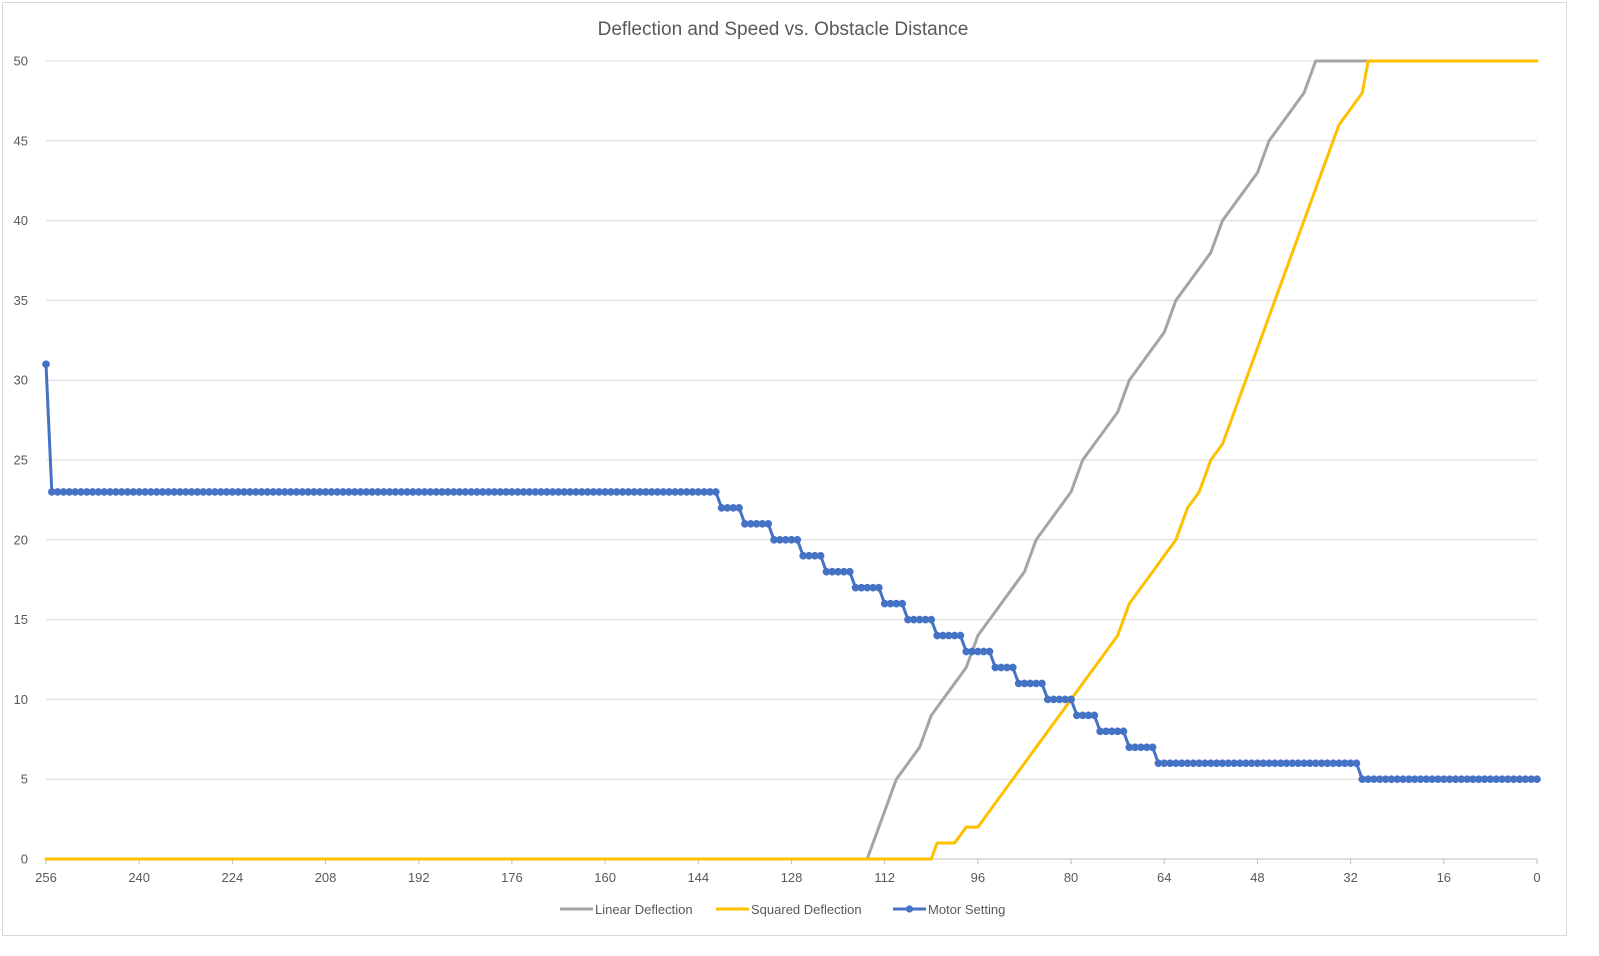 This screenshot has height=956, width=1599. What do you see at coordinates (966, 909) in the screenshot?
I see `legend-label: Motor Setting` at bounding box center [966, 909].